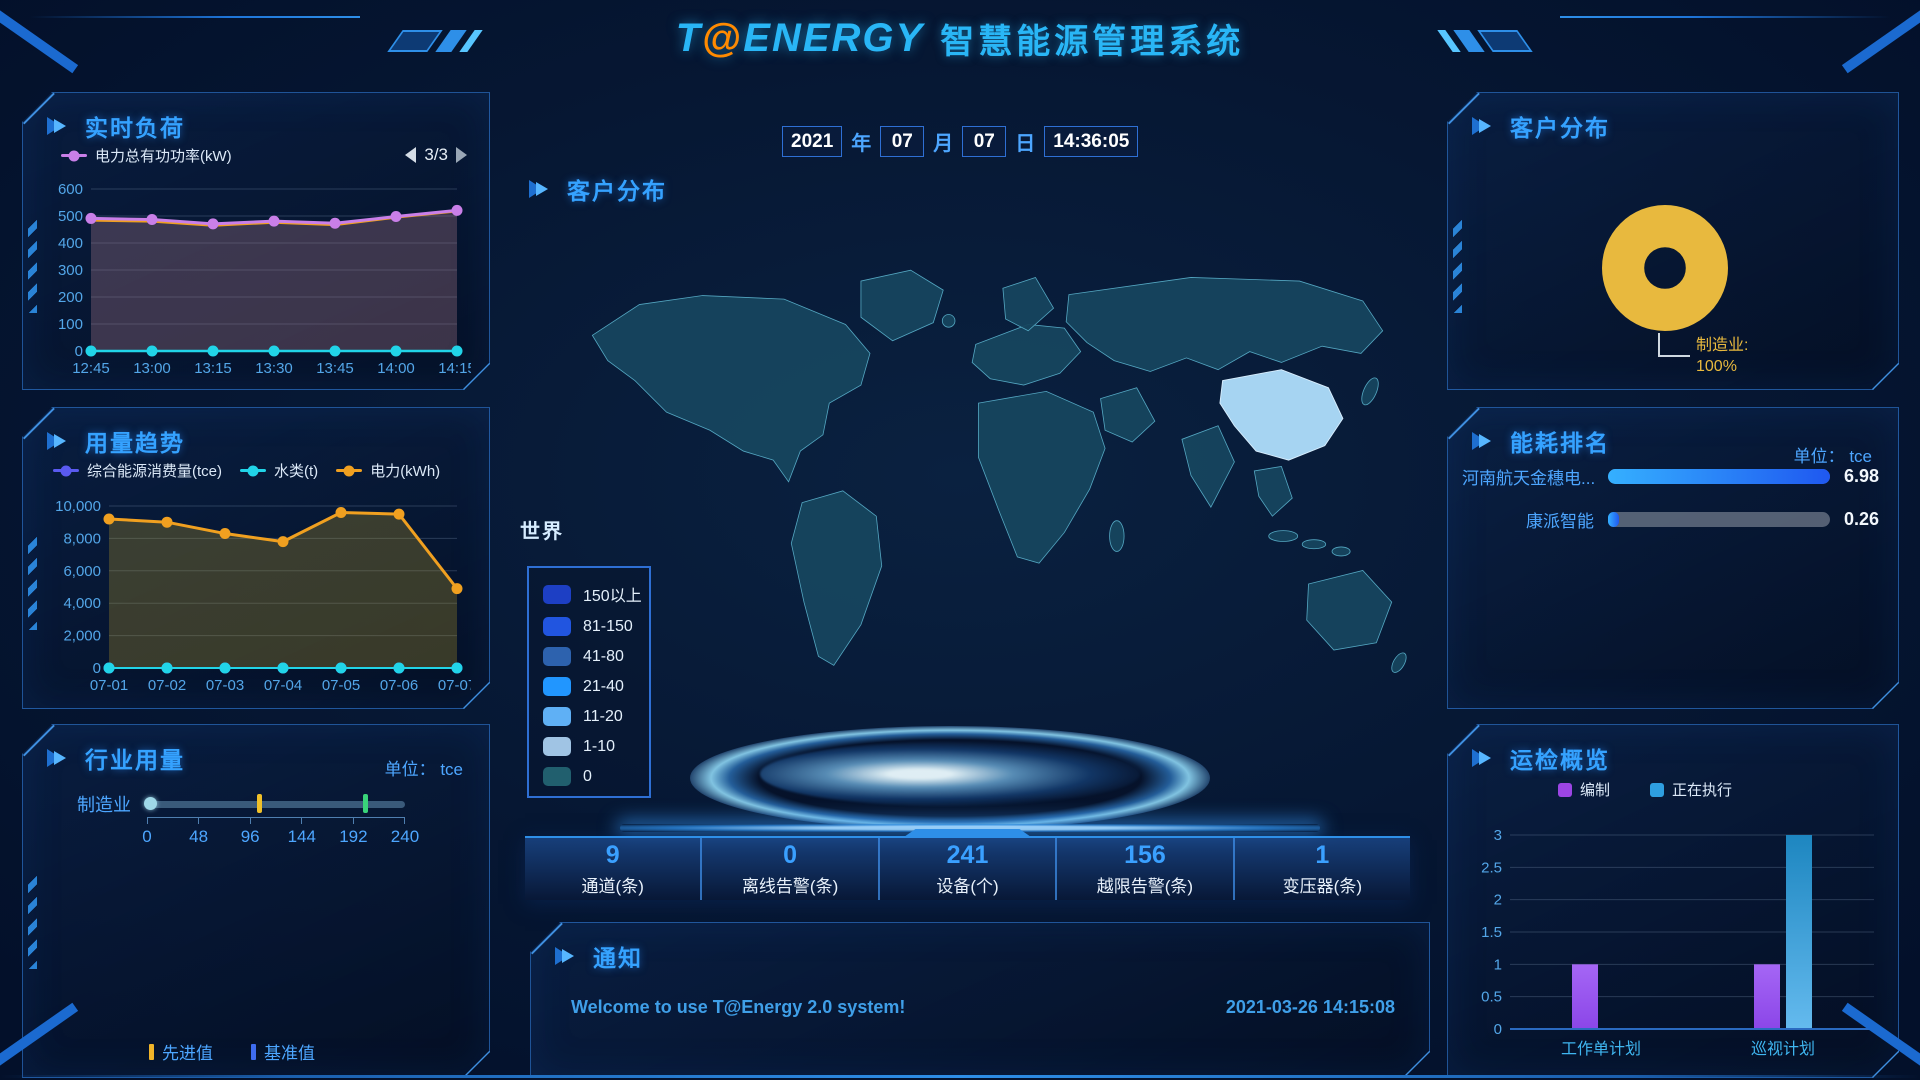 This screenshot has width=1920, height=1080. Describe the element at coordinates (1862, 476) in the screenshot. I see `ranking-value: 6.98` at that location.